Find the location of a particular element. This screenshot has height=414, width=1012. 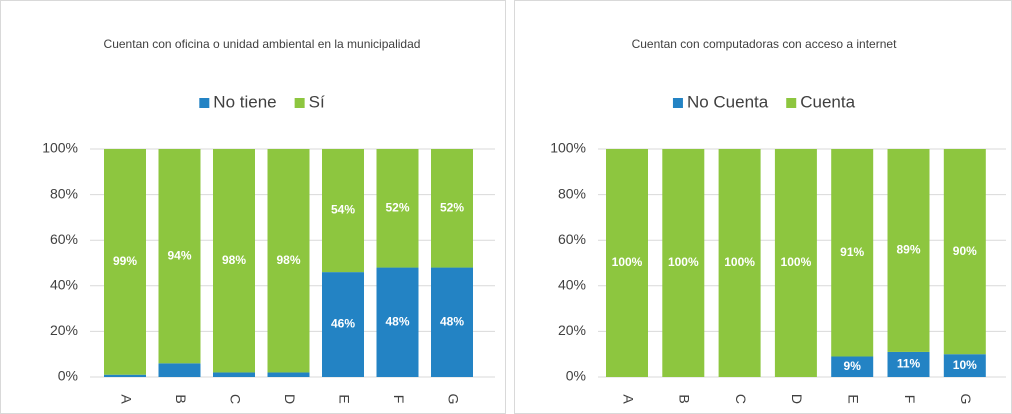

data-label: 89% is located at coordinates (908, 250).